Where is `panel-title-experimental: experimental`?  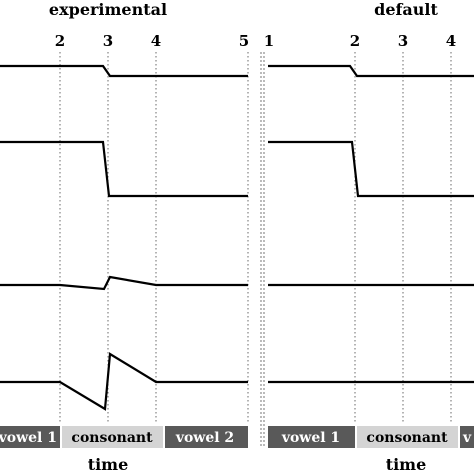 panel-title-experimental: experimental is located at coordinates (108, 9).